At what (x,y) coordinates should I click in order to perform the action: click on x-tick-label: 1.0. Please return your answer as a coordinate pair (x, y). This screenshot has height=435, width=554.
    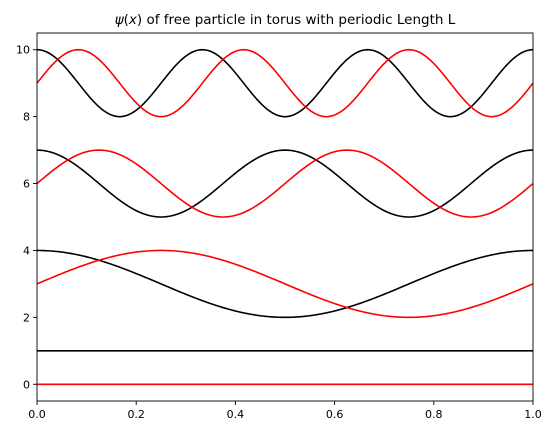
    Looking at the image, I should click on (533, 414).